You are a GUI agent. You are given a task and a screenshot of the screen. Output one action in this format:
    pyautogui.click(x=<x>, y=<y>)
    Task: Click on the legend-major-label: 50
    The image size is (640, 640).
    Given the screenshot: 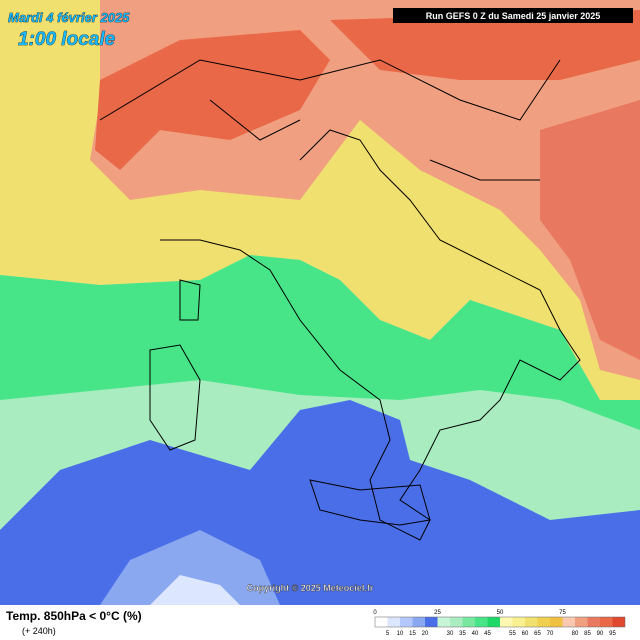 What is the action you would take?
    pyautogui.click(x=500, y=613)
    